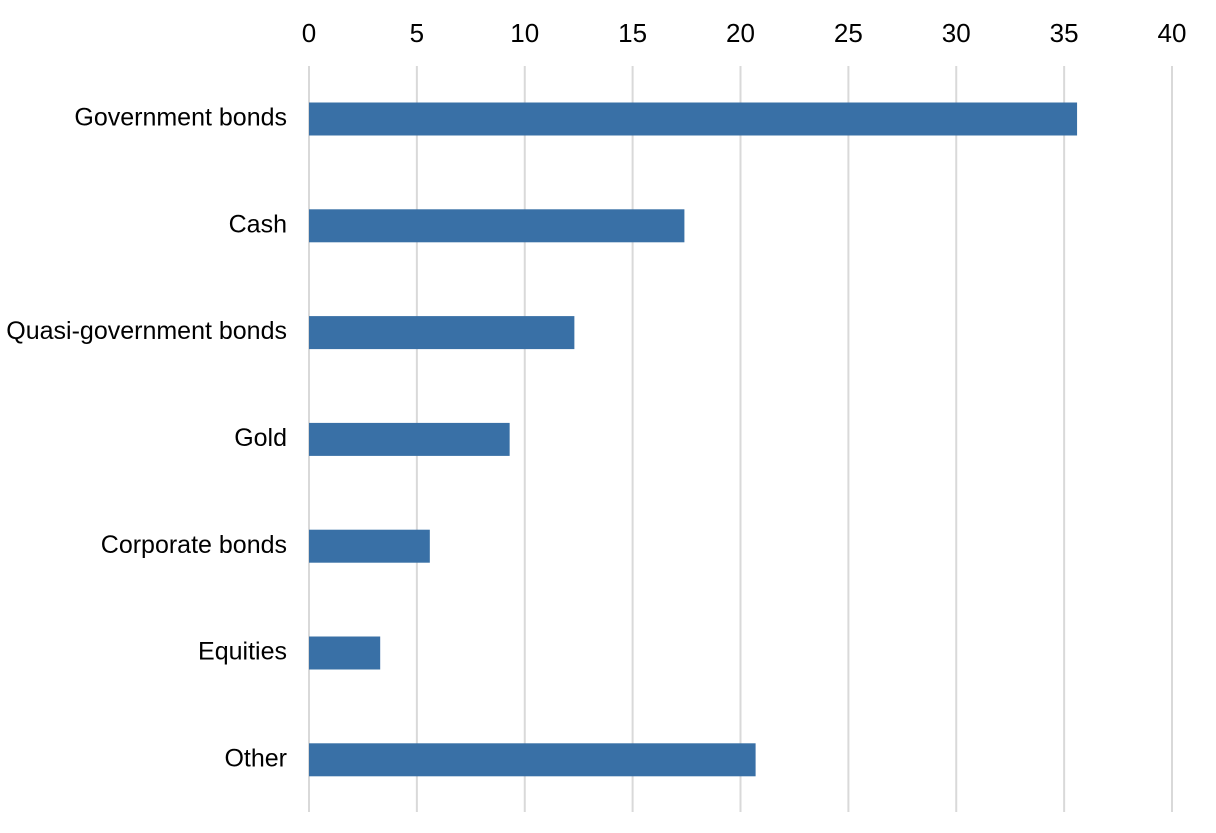  What do you see at coordinates (442, 333) in the screenshot?
I see `bar-quasi-government-bonds` at bounding box center [442, 333].